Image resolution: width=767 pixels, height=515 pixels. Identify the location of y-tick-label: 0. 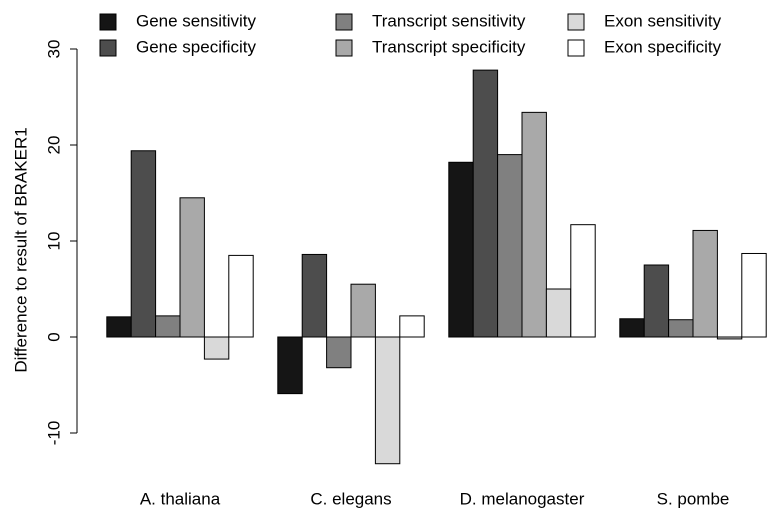
(53, 336).